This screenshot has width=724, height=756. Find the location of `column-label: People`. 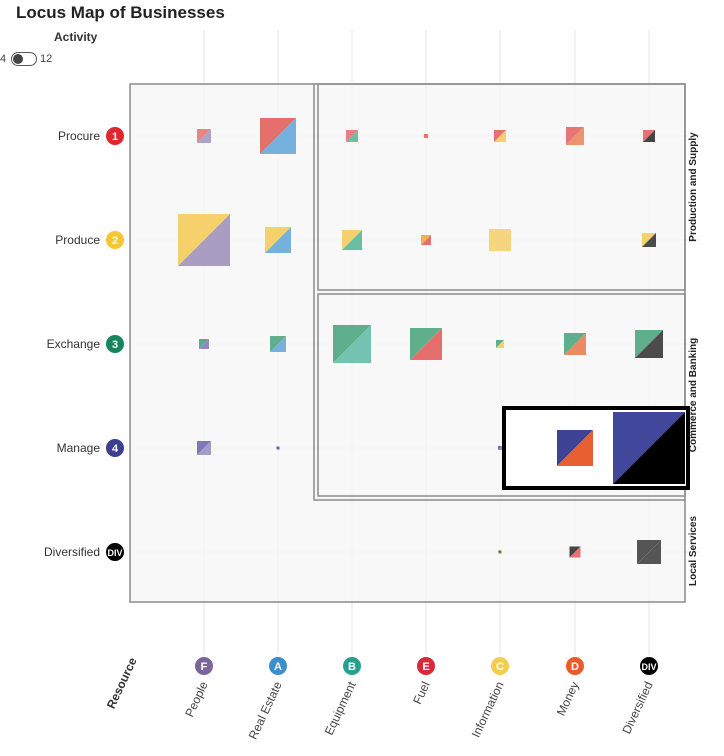

column-label: People is located at coordinates (196, 699).